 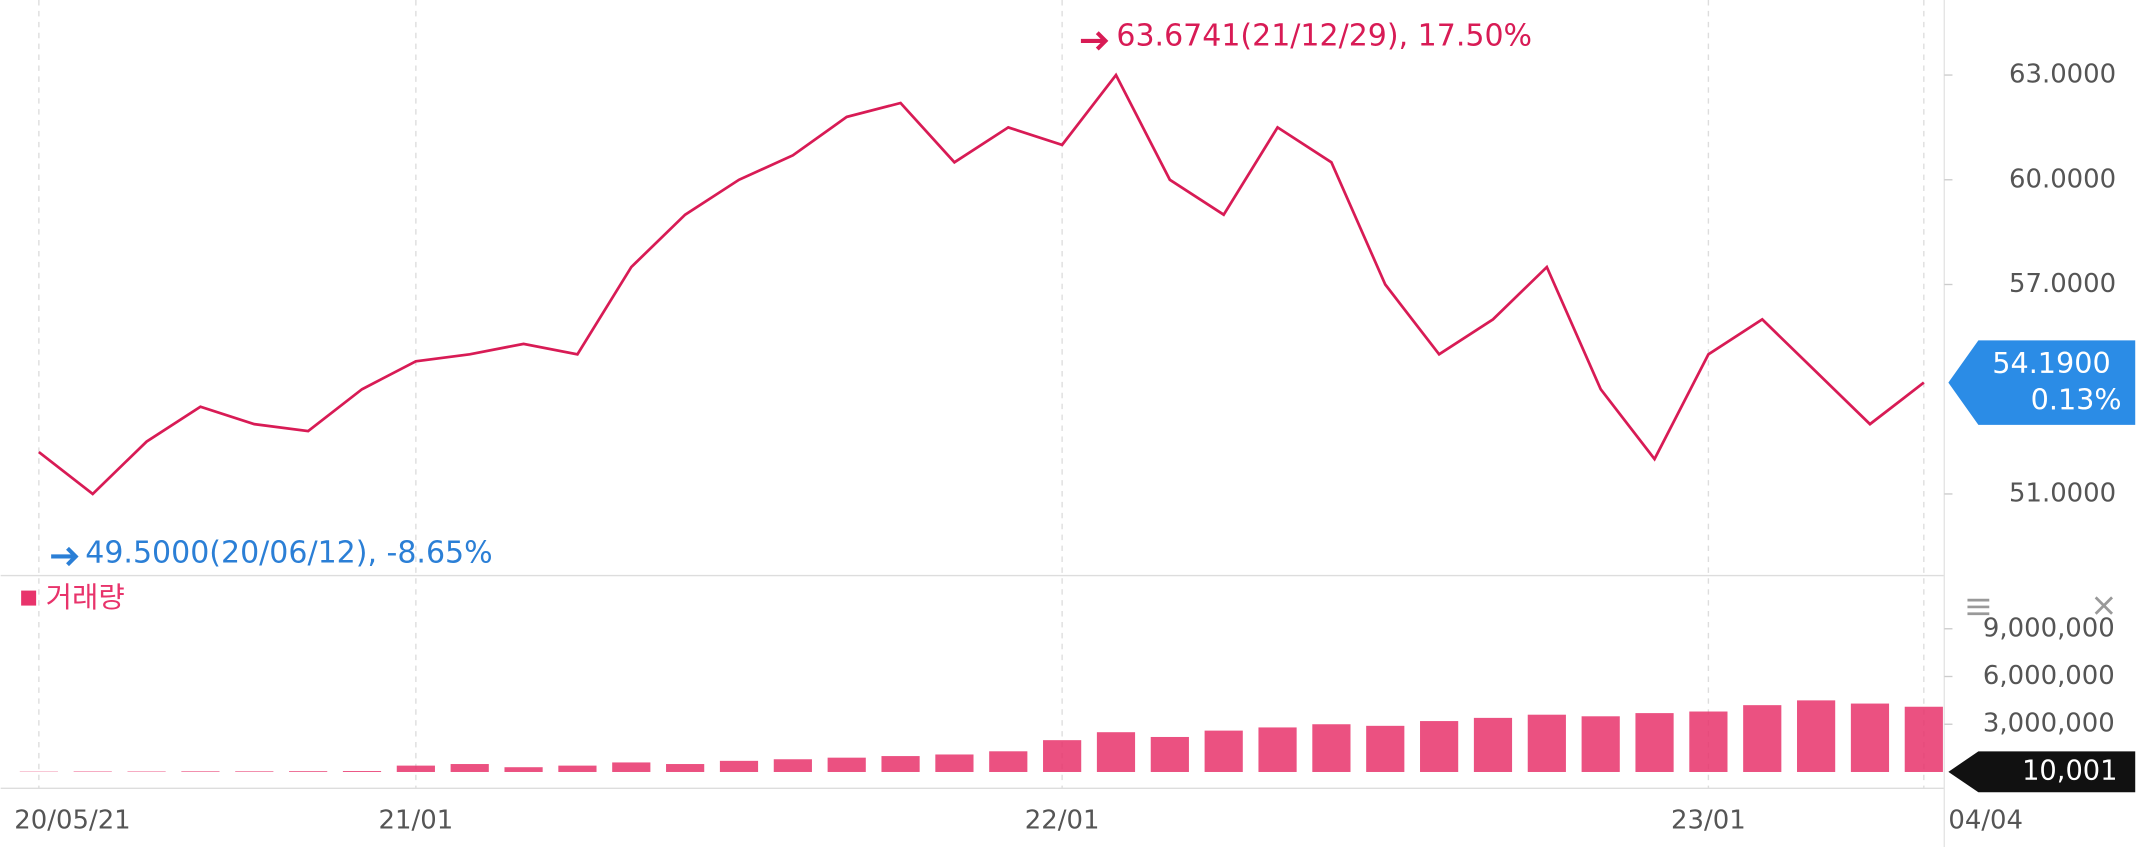 I want to click on y-tick-label: 6,000,000, so click(x=2049, y=676).